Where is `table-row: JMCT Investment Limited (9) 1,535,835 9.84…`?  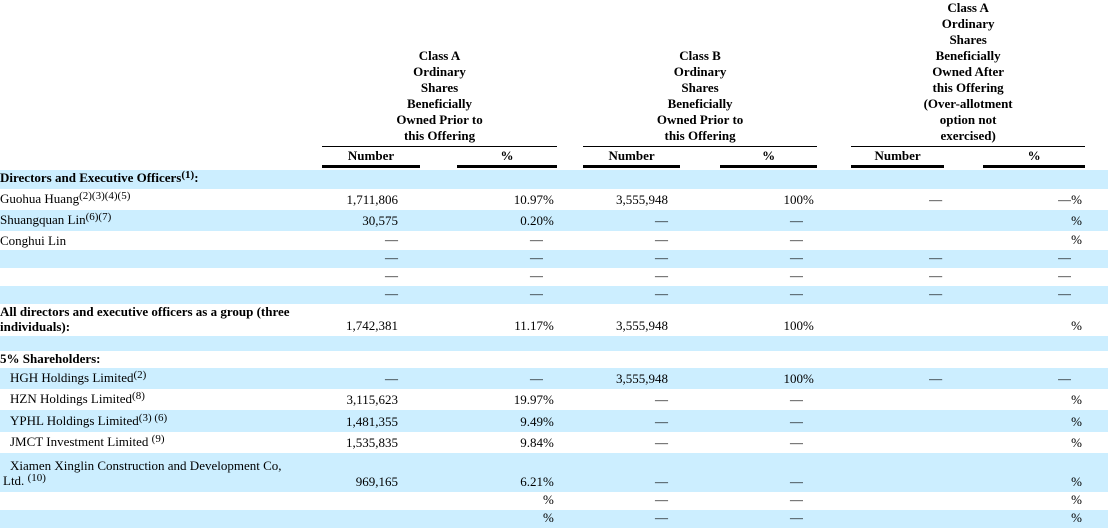
table-row: JMCT Investment Limited (9) 1,535,835 9.84… is located at coordinates (554, 442).